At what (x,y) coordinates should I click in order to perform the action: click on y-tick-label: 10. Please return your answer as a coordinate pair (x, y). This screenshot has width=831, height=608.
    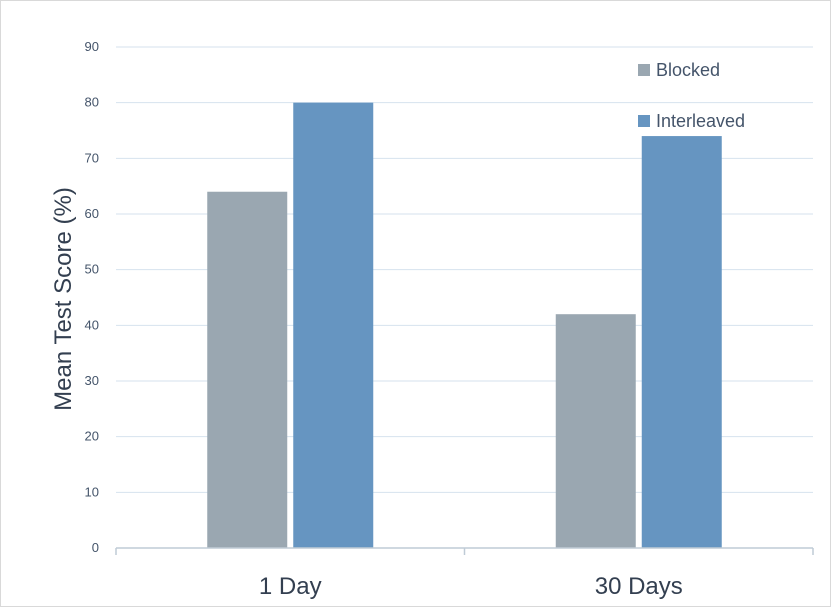
    Looking at the image, I should click on (92, 491).